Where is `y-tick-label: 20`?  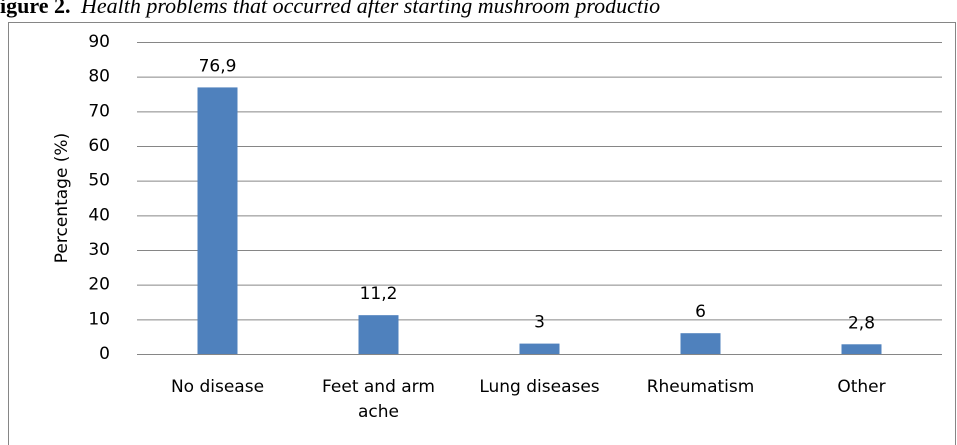 y-tick-label: 20 is located at coordinates (99, 285).